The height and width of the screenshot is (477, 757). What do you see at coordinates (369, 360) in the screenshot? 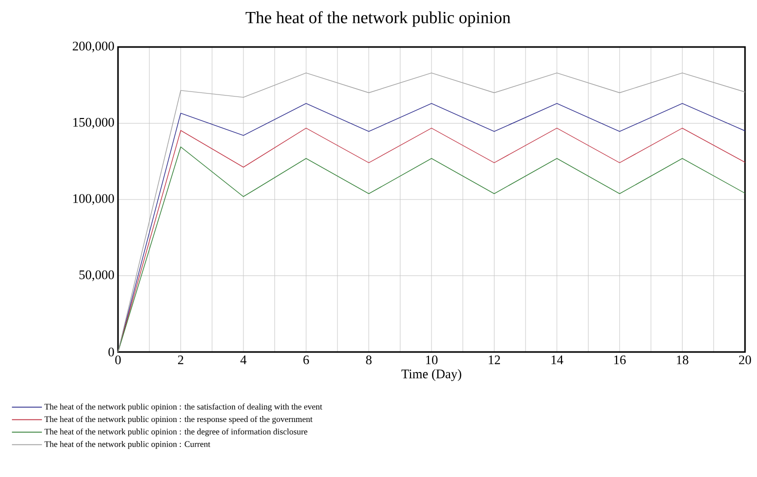
I see `x-tick-label: 8` at bounding box center [369, 360].